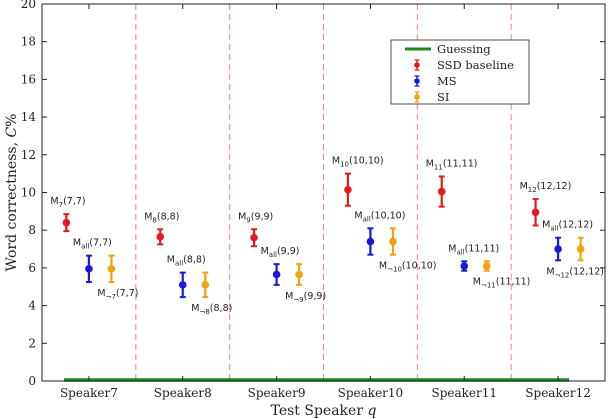 This screenshot has height=419, width=608. I want to click on legend-label: SSD baseline, so click(475, 65).